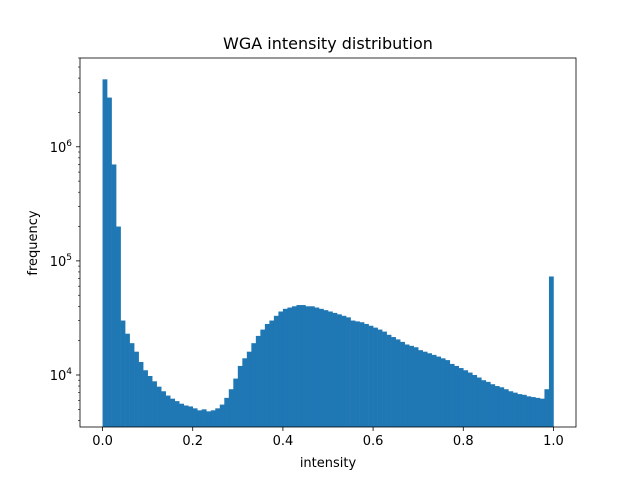 The width and height of the screenshot is (640, 480). Describe the element at coordinates (102, 441) in the screenshot. I see `x-tick-label: 0.0` at that location.